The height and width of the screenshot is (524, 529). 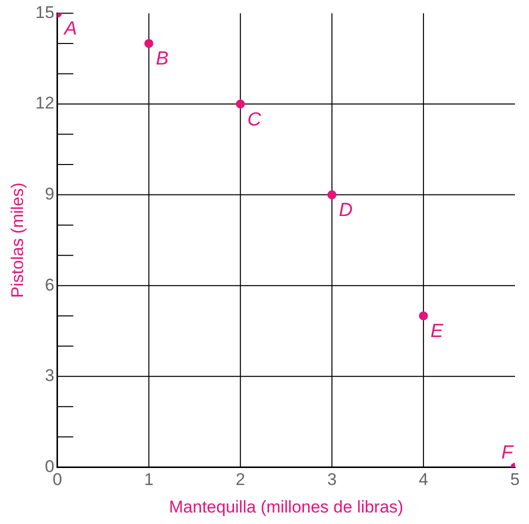 I want to click on x-tick-label: 1, so click(x=149, y=480).